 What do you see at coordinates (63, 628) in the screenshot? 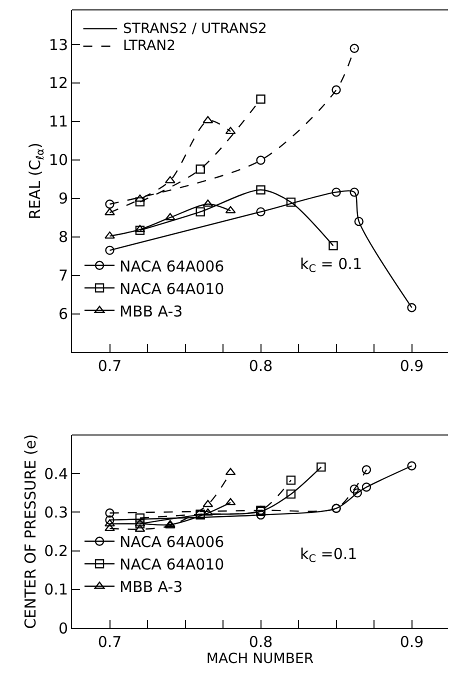
I see `y-tick-label: 0` at bounding box center [63, 628].